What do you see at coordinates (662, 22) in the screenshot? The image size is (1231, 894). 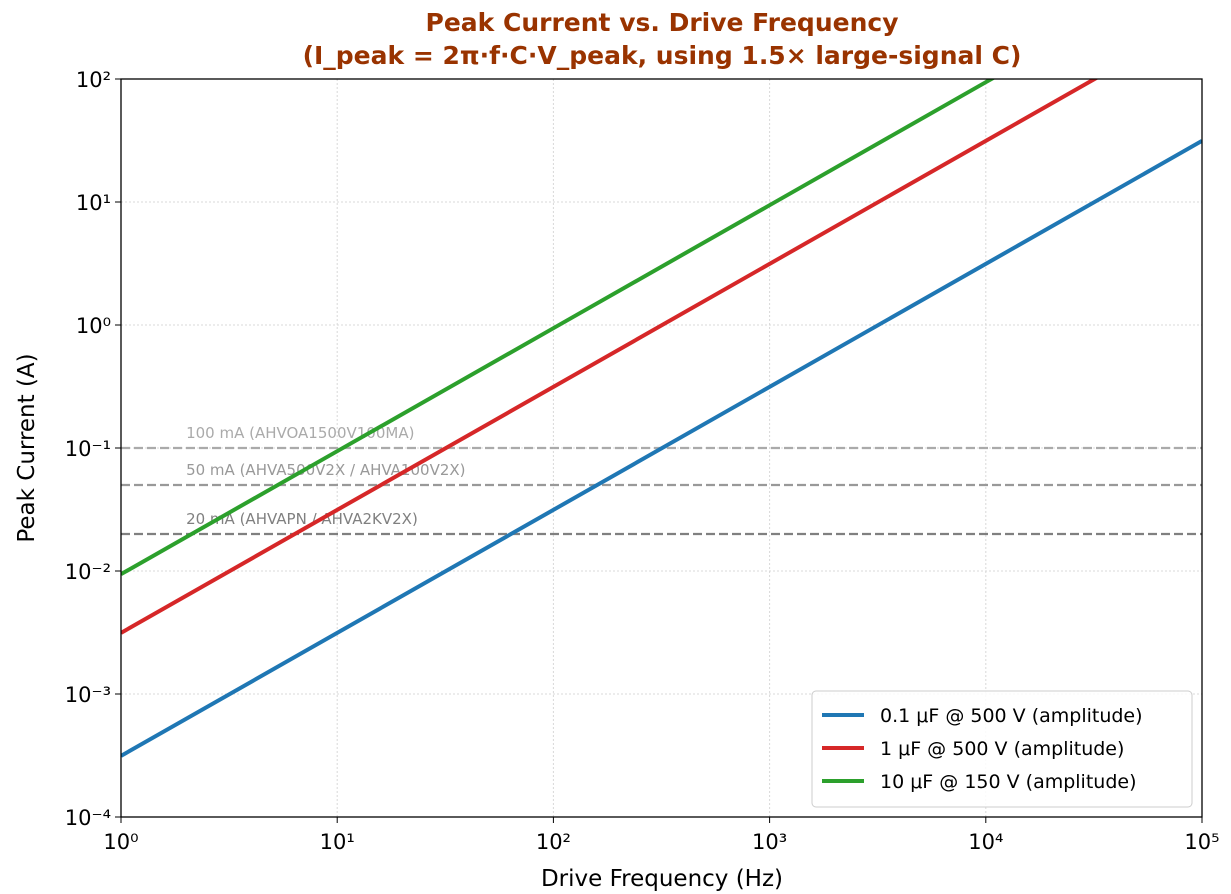 I see `chart-title: Peak Current vs. Drive Frequency` at bounding box center [662, 22].